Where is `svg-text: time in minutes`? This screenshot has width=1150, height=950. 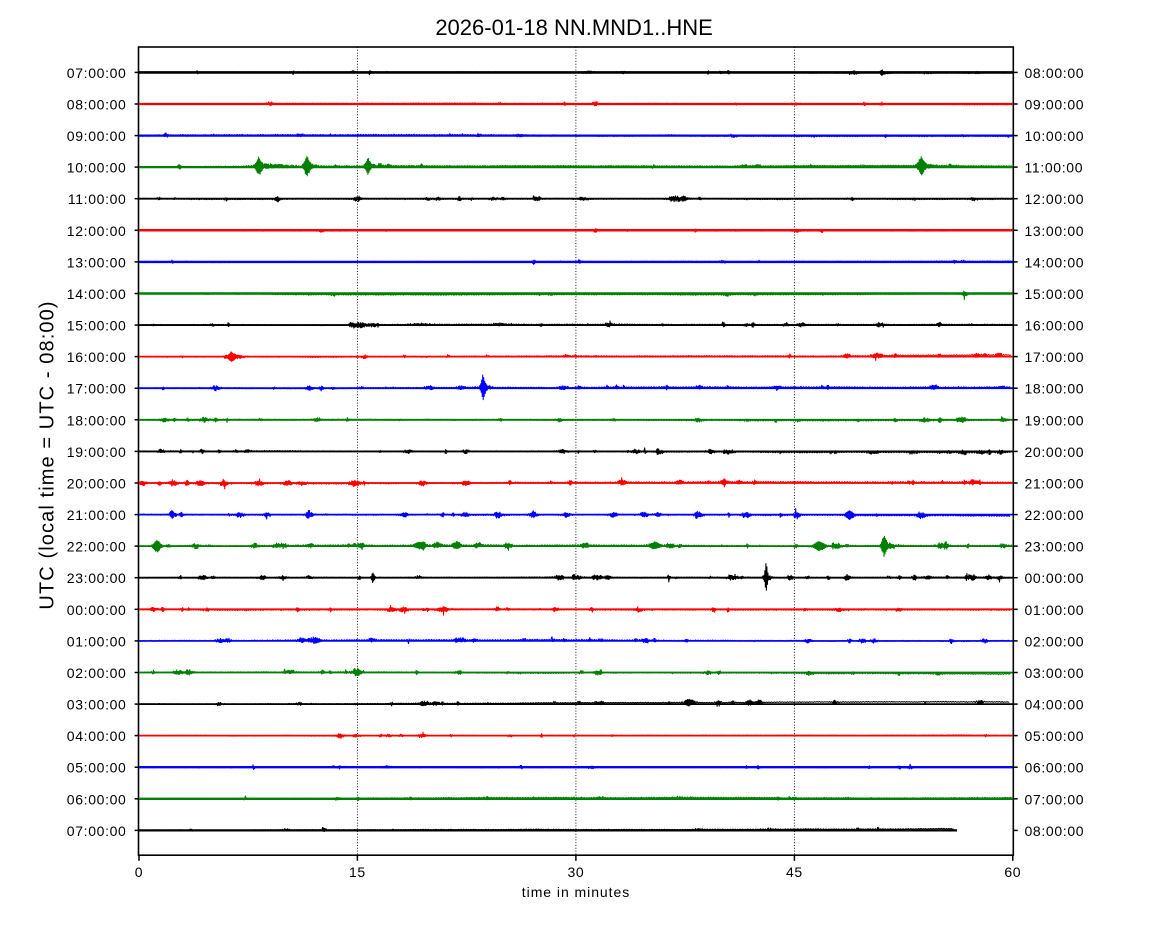
svg-text: time in minutes is located at coordinates (576, 892).